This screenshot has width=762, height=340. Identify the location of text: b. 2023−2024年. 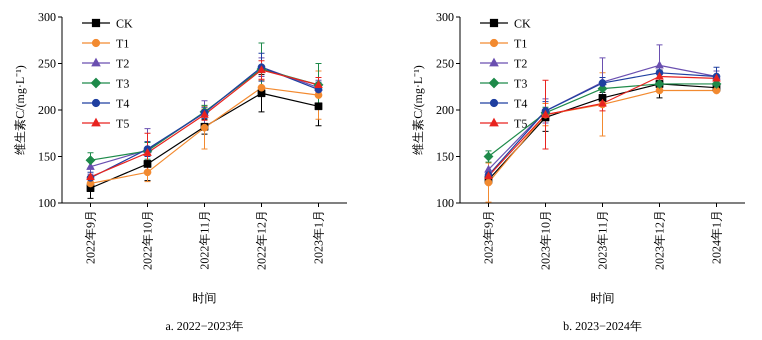
(602, 326).